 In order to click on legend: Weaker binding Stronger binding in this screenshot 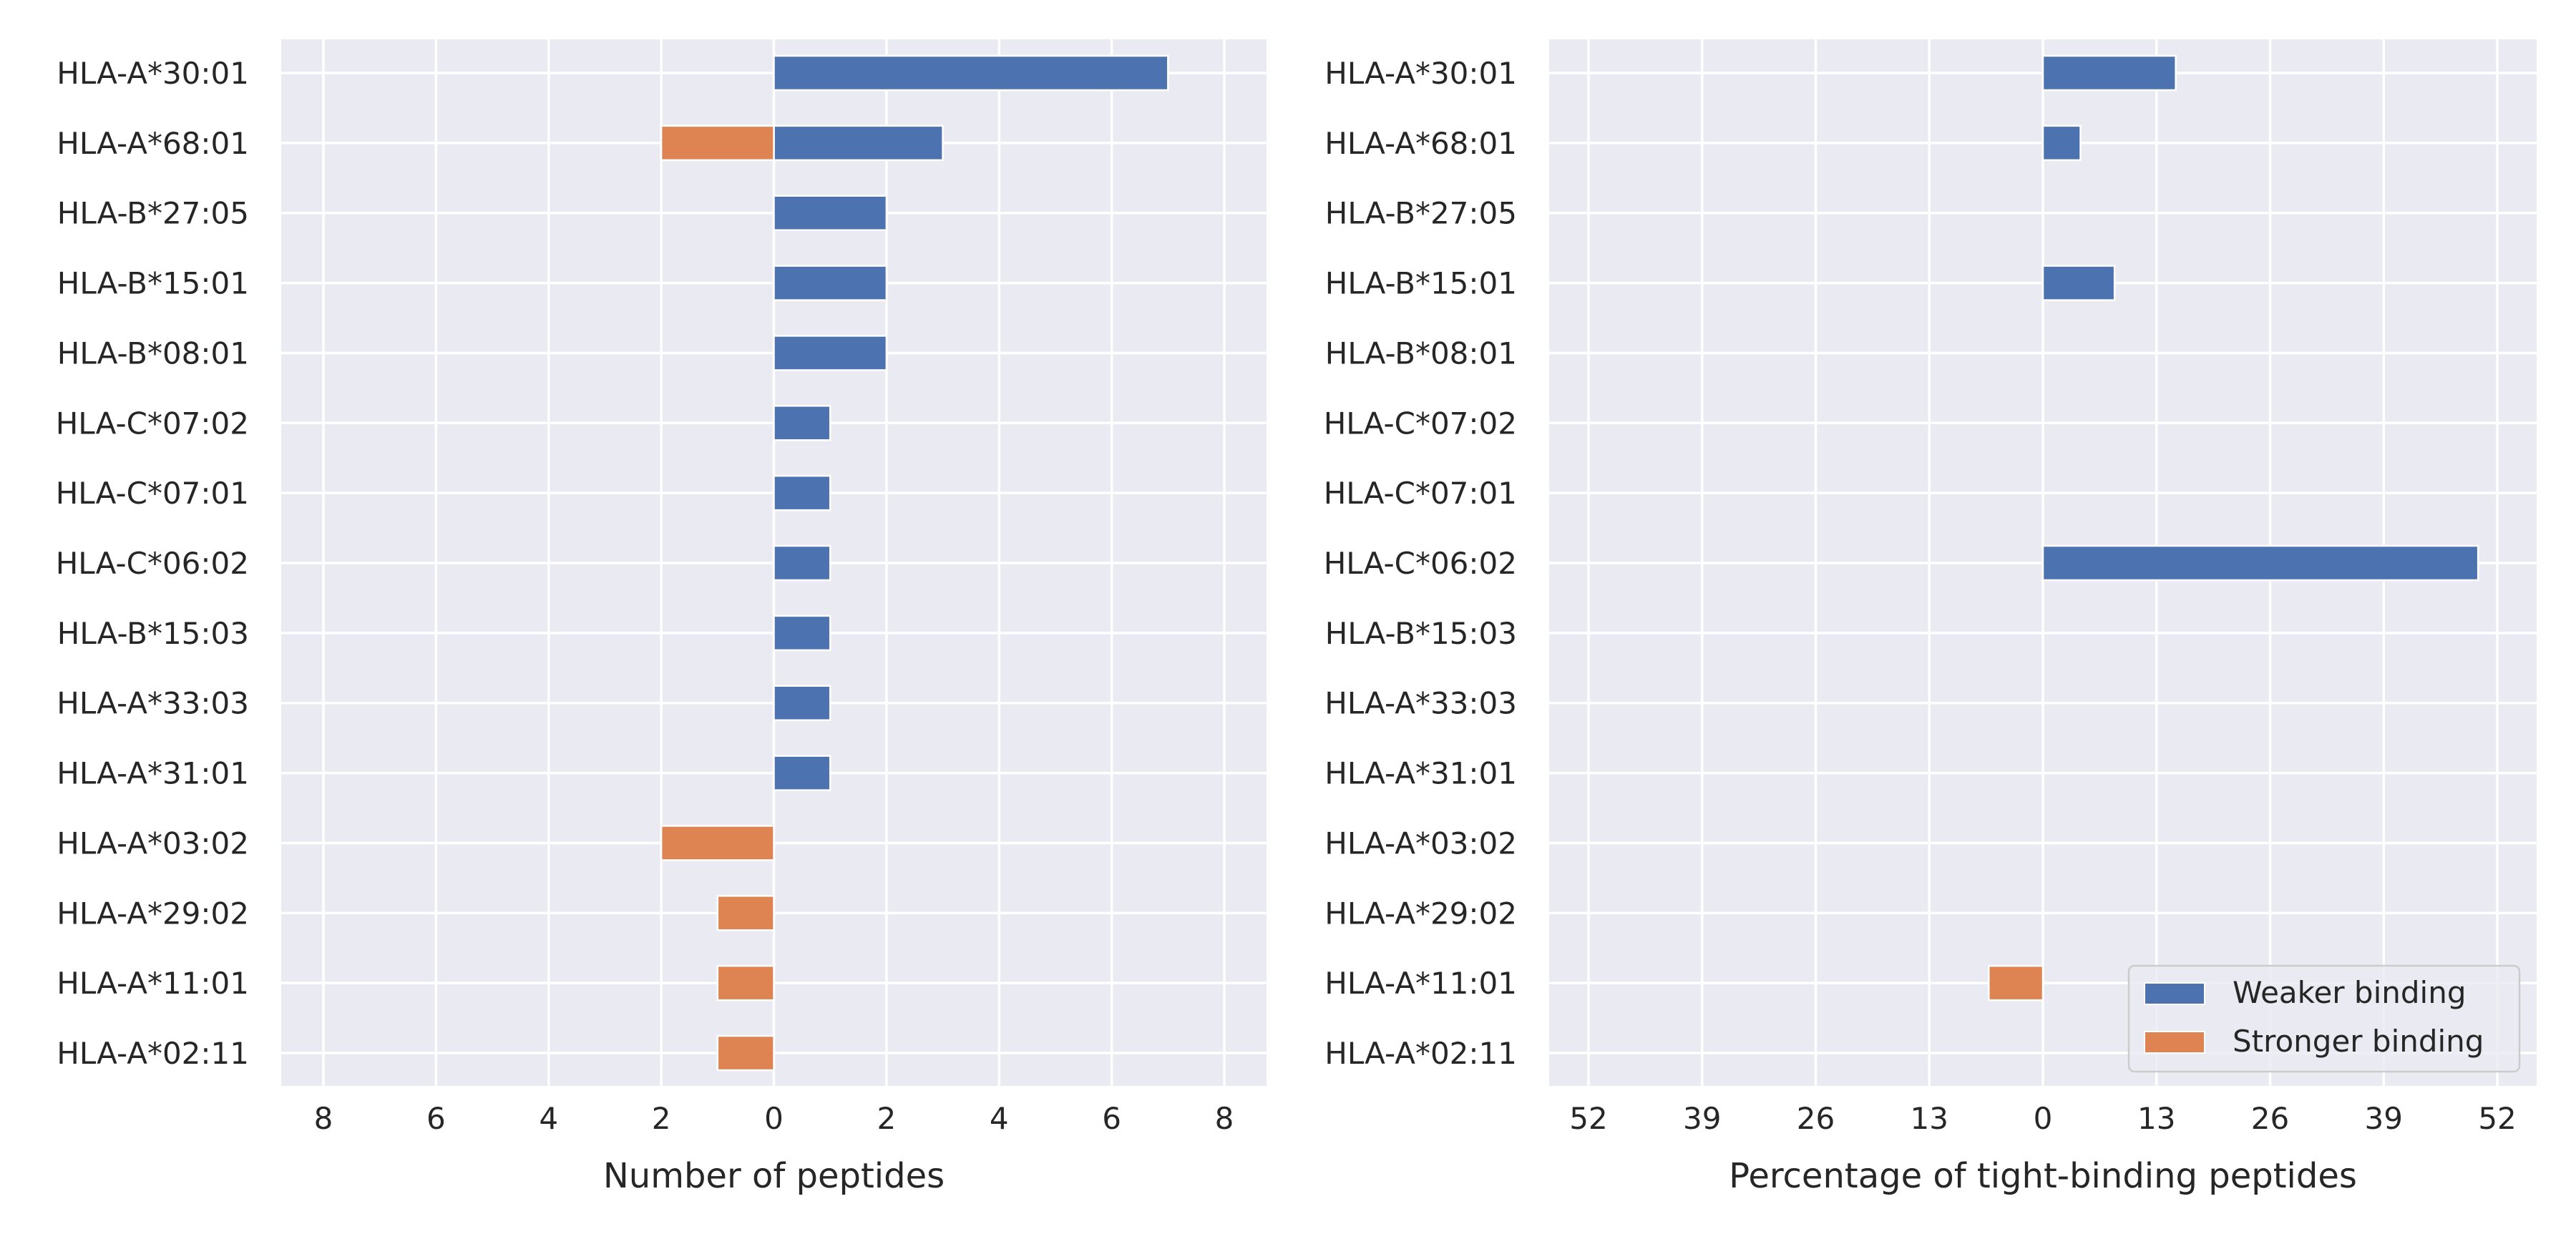, I will do `click(2324, 1018)`.